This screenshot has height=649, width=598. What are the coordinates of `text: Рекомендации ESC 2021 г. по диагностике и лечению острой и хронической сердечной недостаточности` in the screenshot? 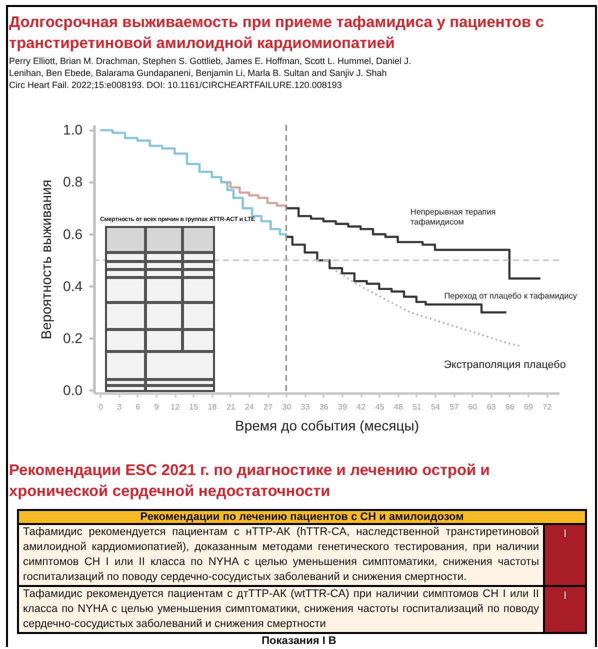 It's located at (250, 481).